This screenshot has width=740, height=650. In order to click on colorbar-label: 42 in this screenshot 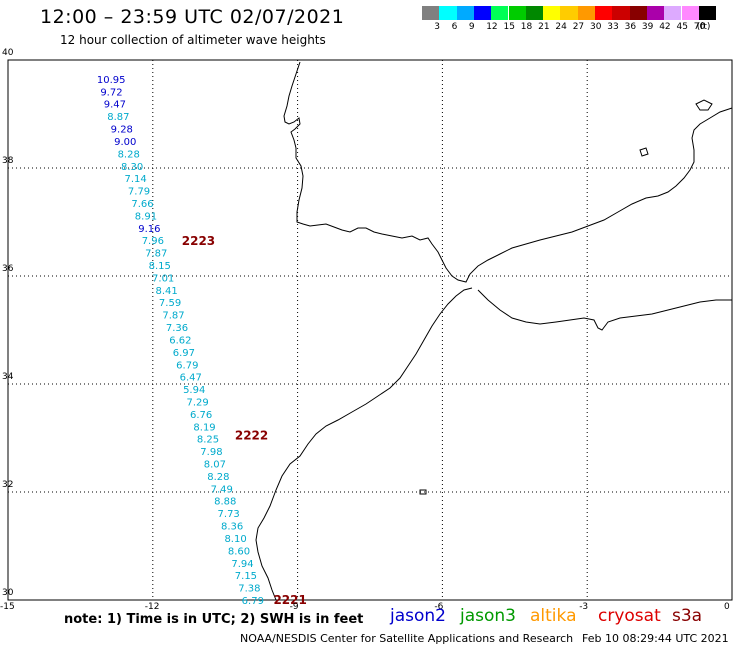, I will do `click(665, 27)`.